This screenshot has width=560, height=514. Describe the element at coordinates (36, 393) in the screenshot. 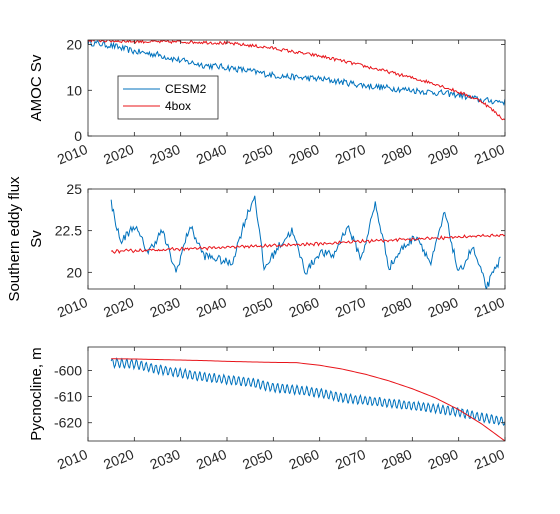

I see `y-axis-label: Pycnocline, m` at that location.